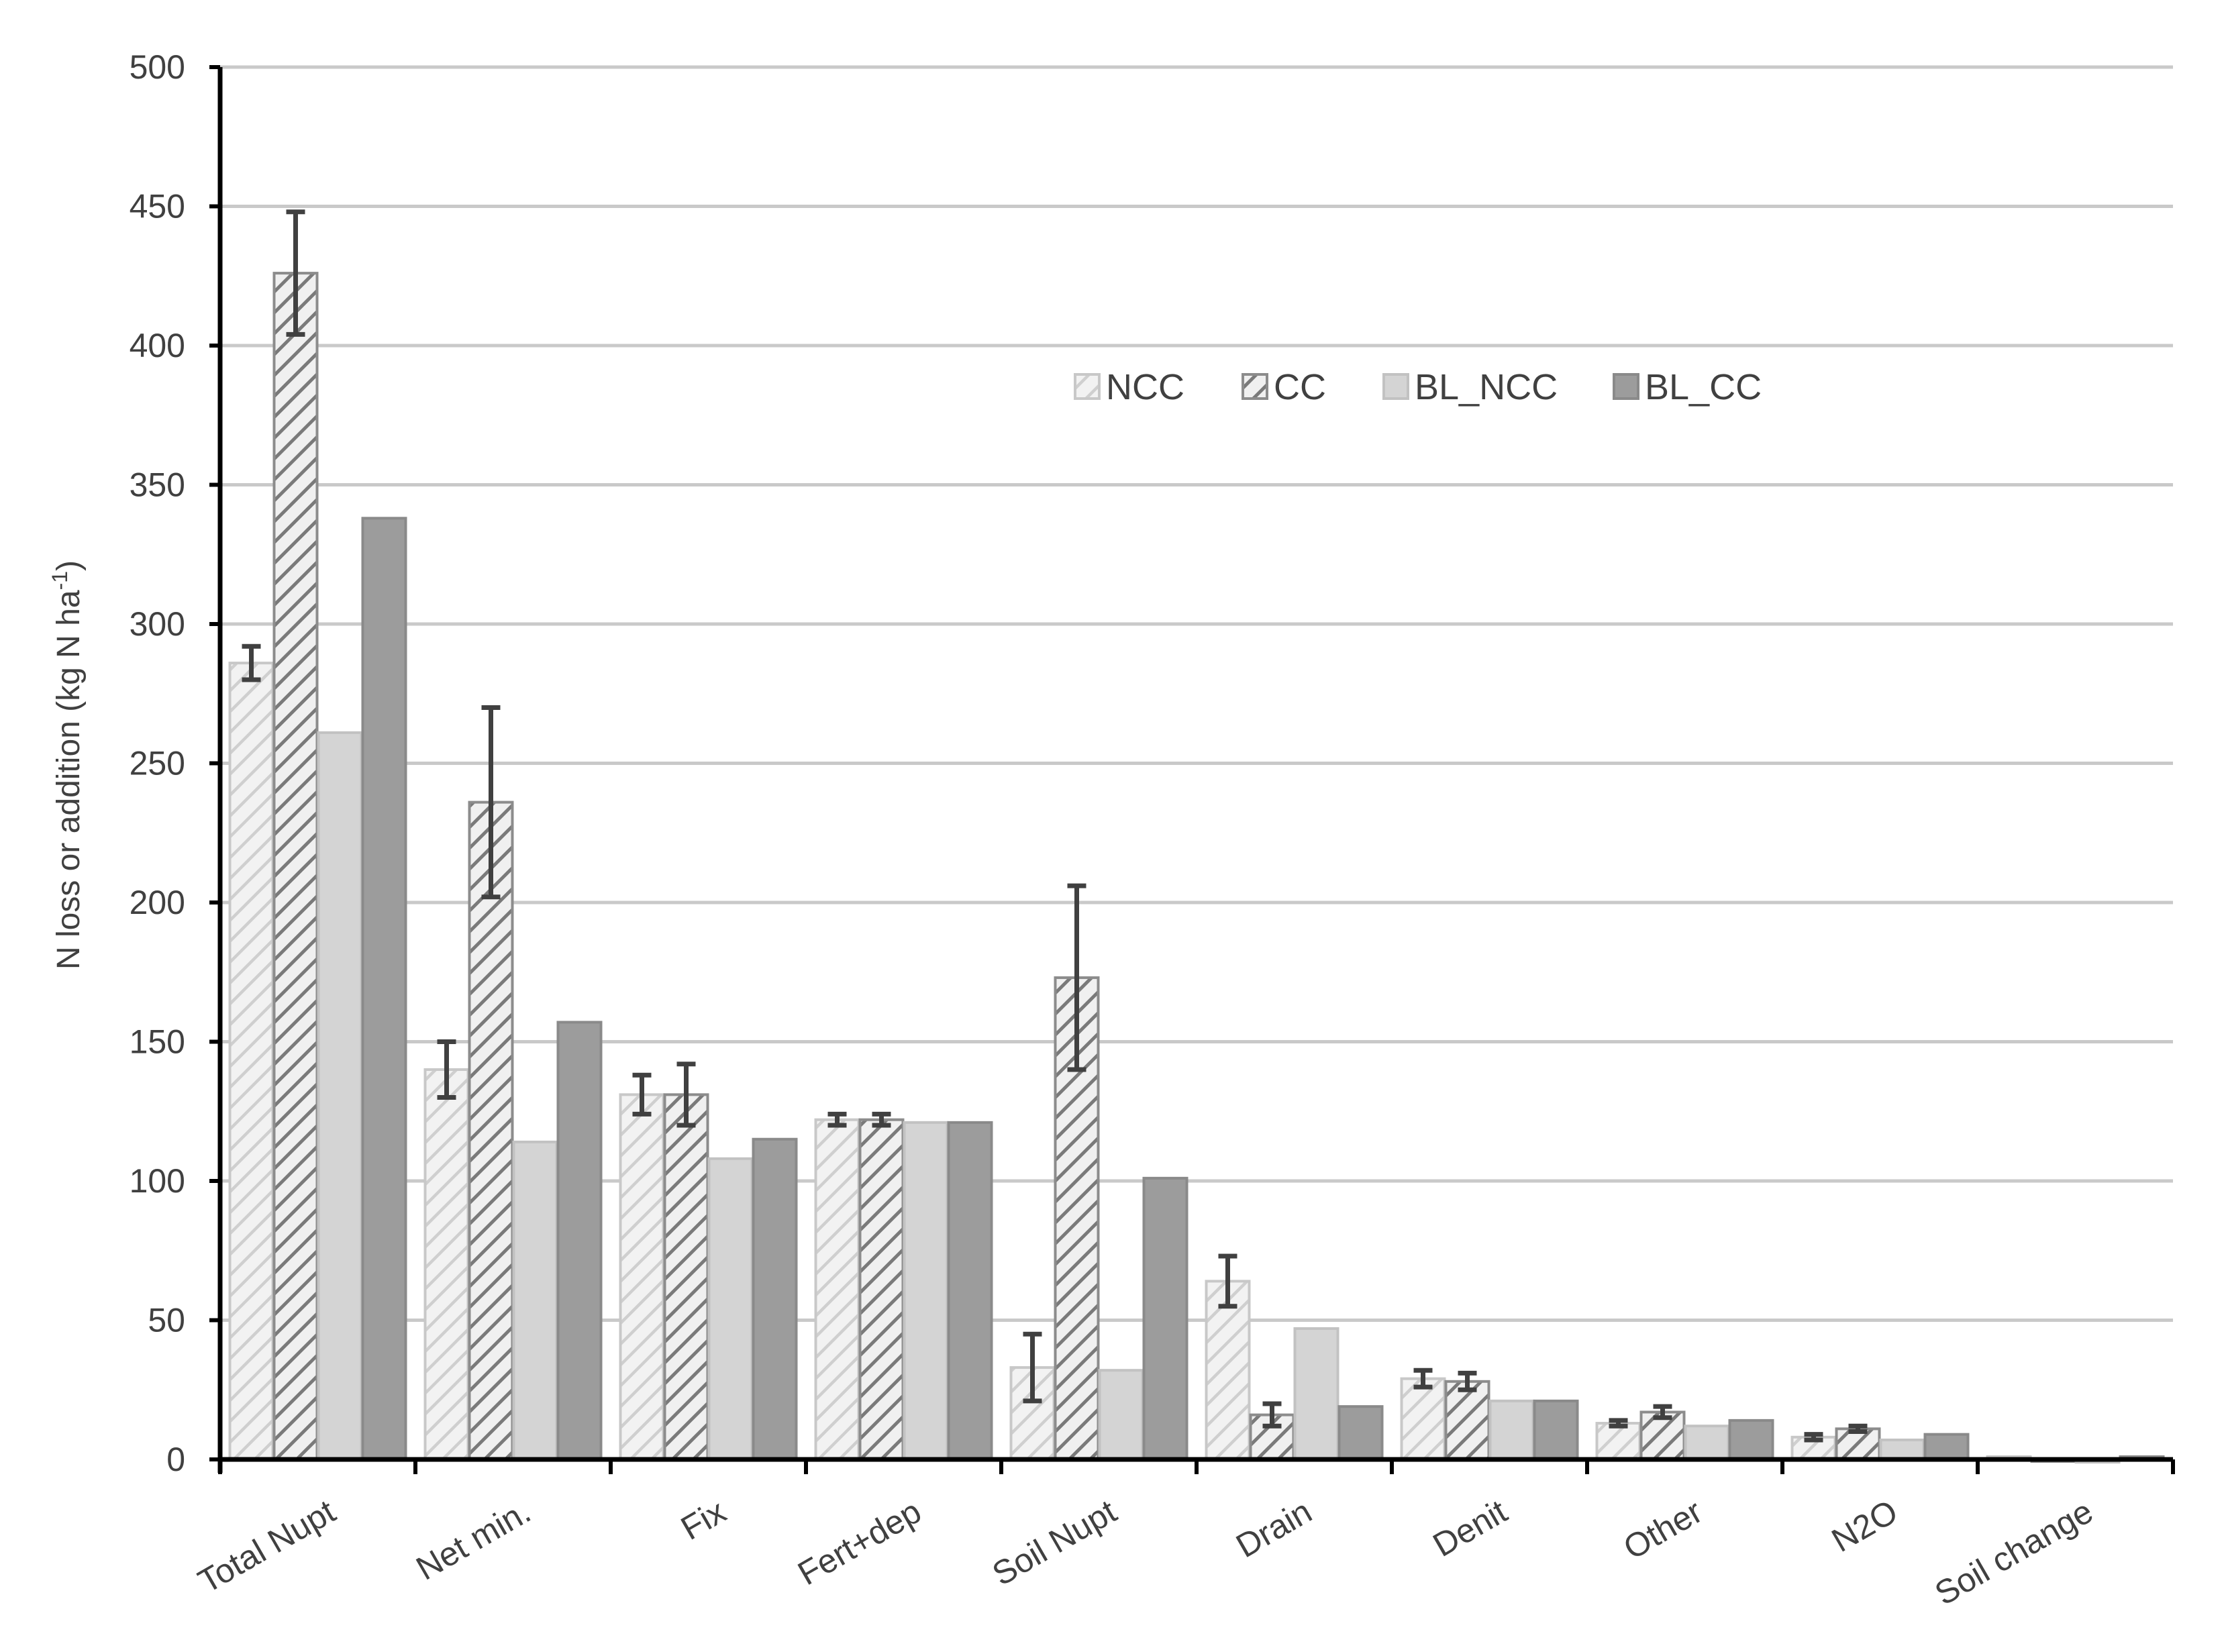  I want to click on bar-bl-ncc-denit, so click(1511, 1430).